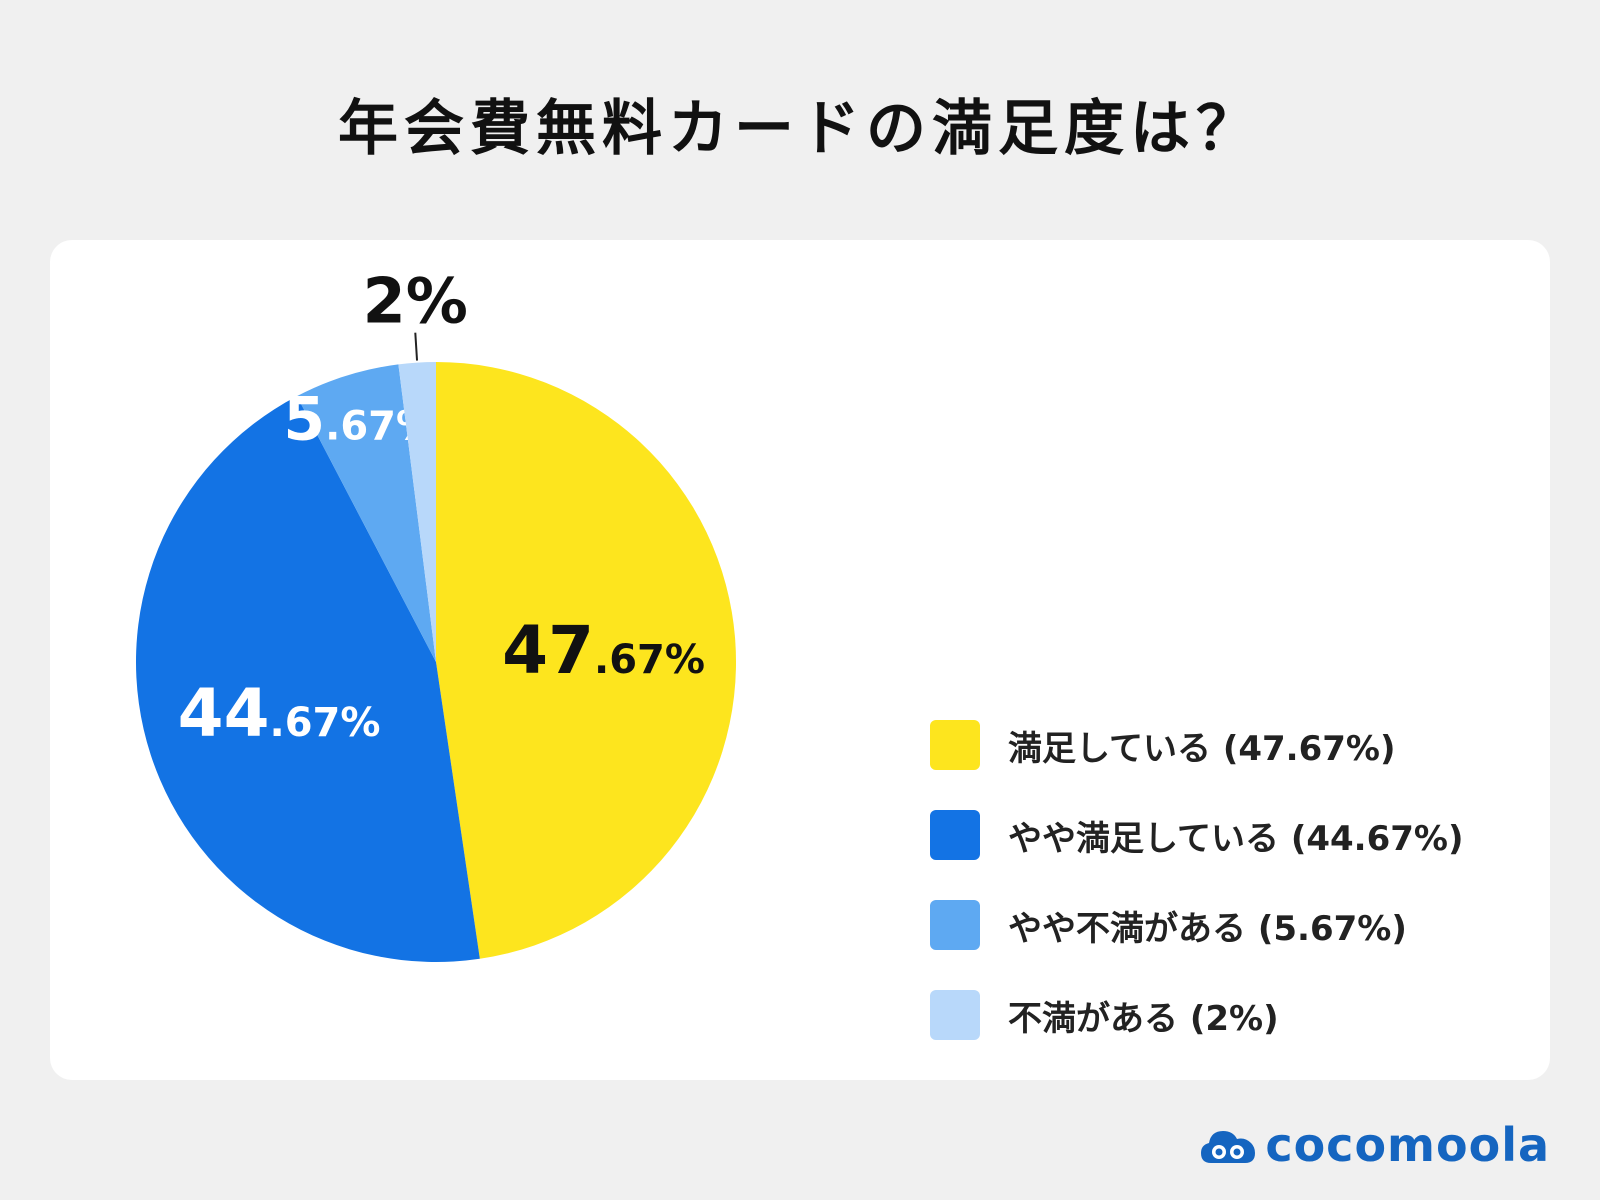 This screenshot has width=1600, height=1200. What do you see at coordinates (603, 650) in the screenshot?
I see `slice-label: 47.67%` at bounding box center [603, 650].